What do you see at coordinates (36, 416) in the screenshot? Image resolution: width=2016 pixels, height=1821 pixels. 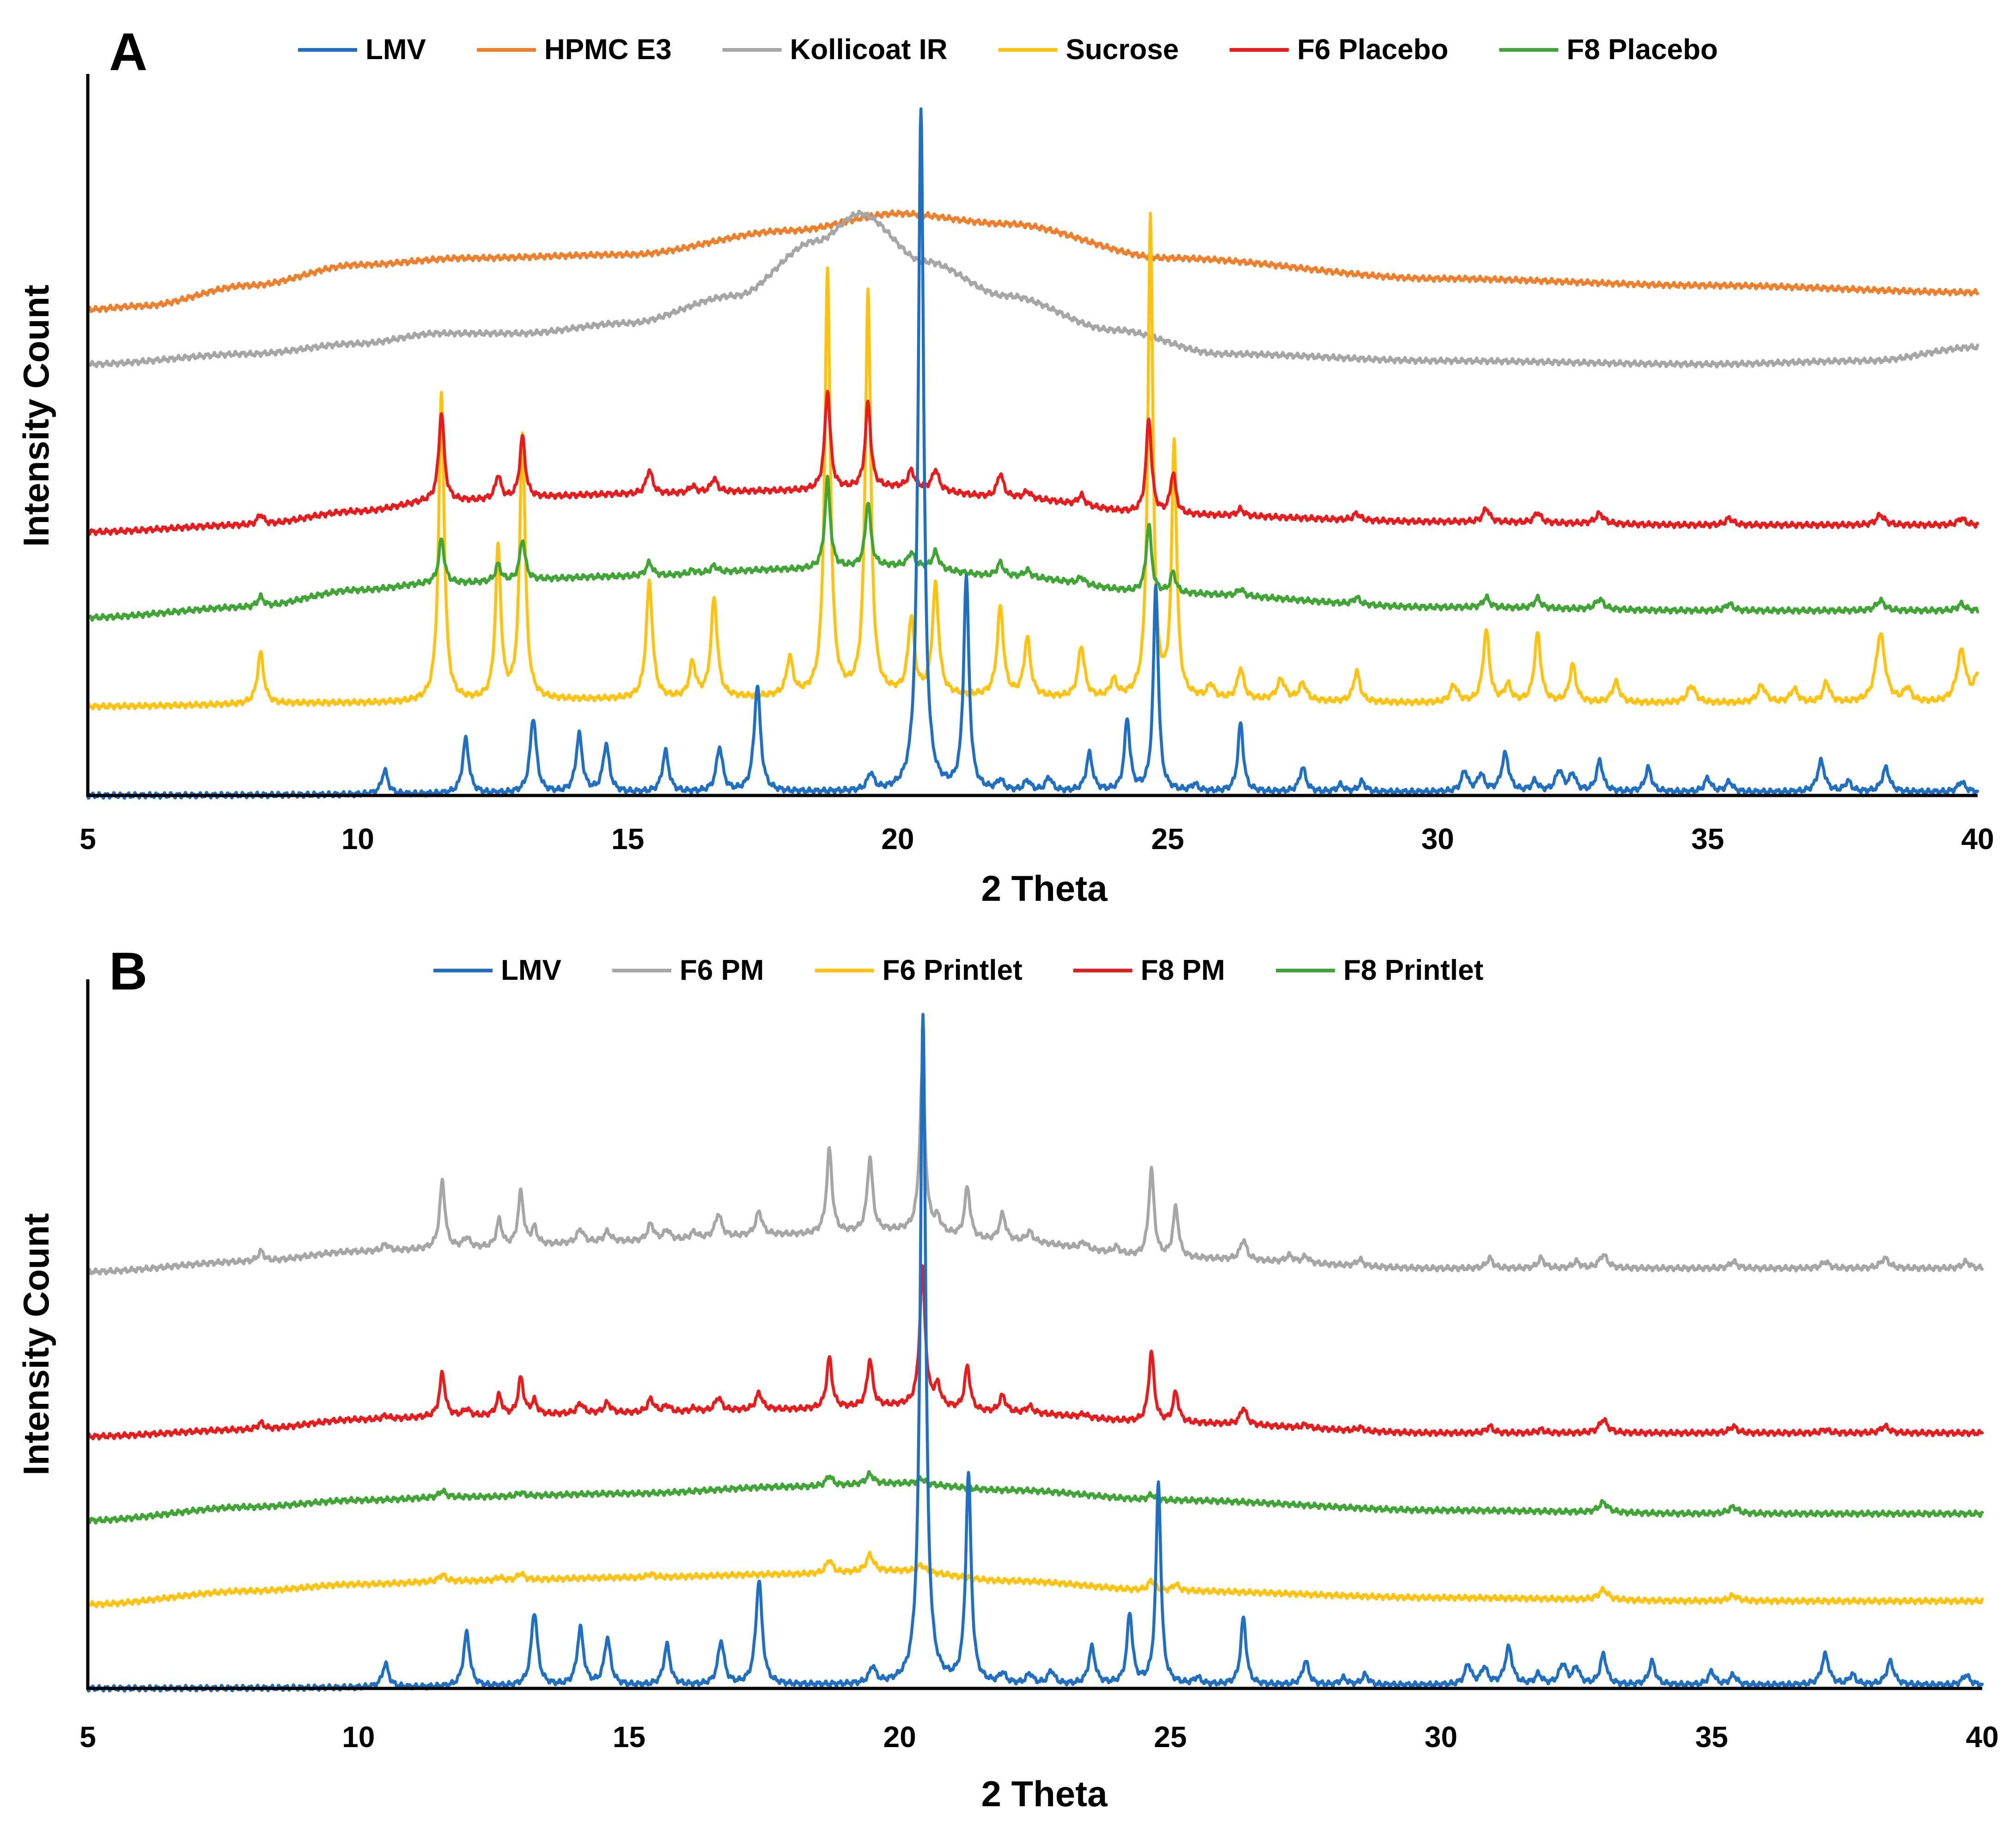 I see `panel-a-y-axis-title: Intensity Count` at bounding box center [36, 416].